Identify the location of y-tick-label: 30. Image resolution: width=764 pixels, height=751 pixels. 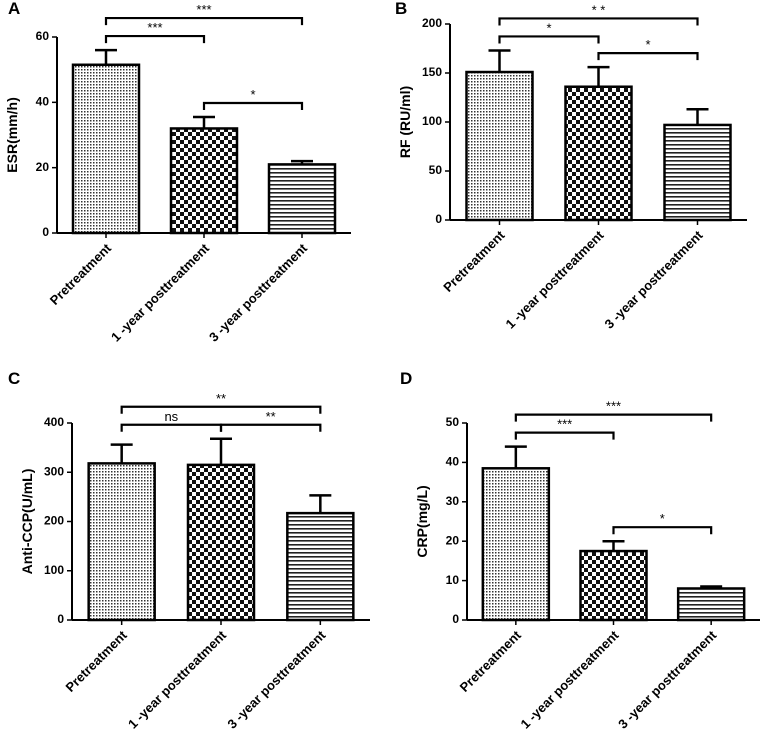
(453, 501).